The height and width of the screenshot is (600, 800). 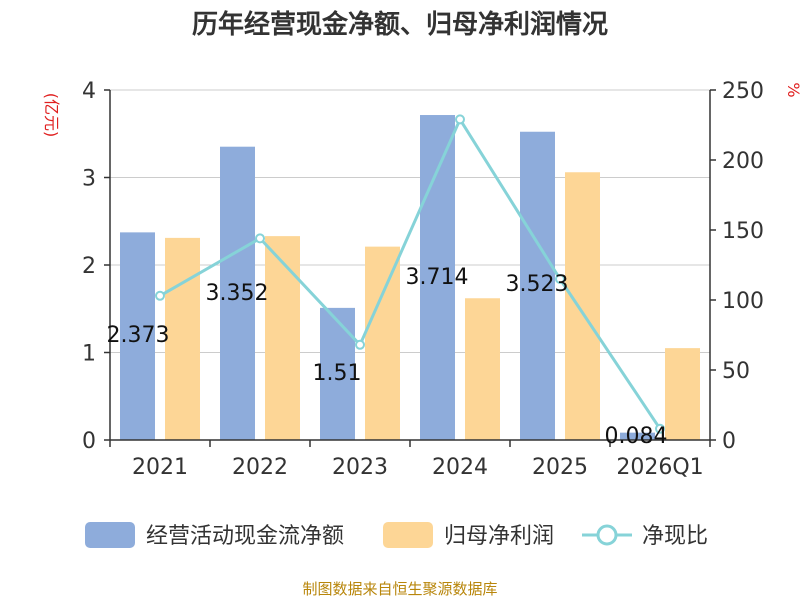 I want to click on left-axis-unit: (亿元), so click(x=51, y=115).